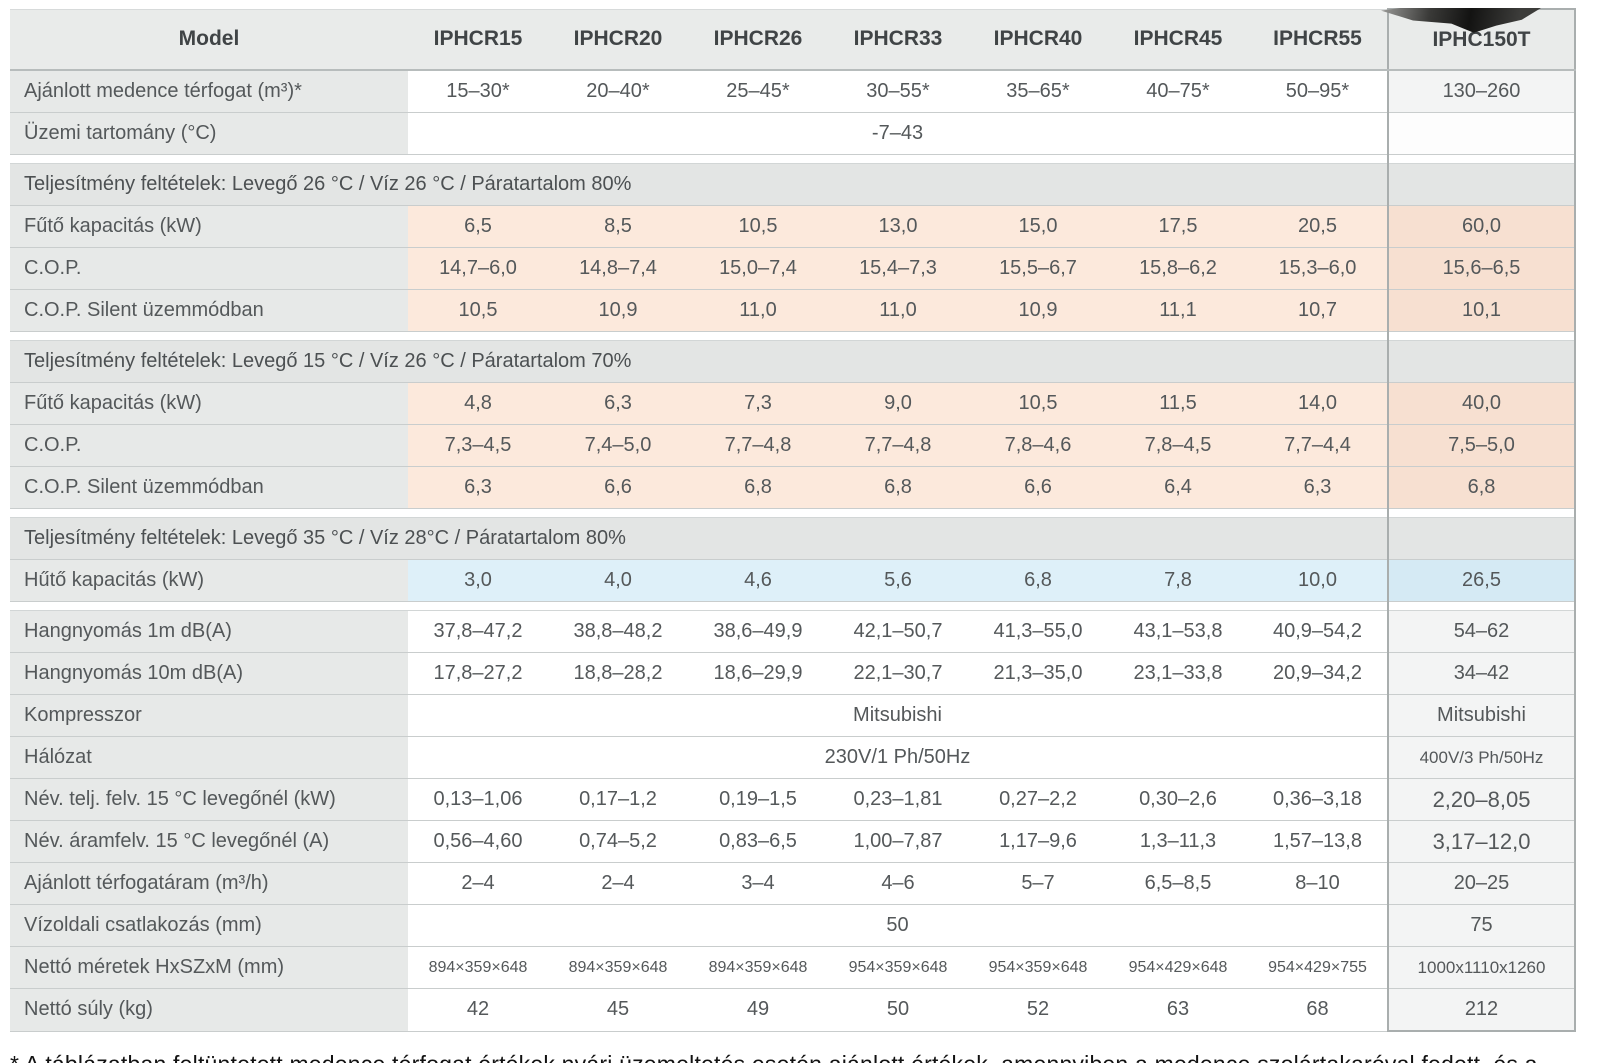 Image resolution: width=1600 pixels, height=1063 pixels. Describe the element at coordinates (1178, 841) in the screenshot. I see `value-cell: 1,3–11,3` at that location.